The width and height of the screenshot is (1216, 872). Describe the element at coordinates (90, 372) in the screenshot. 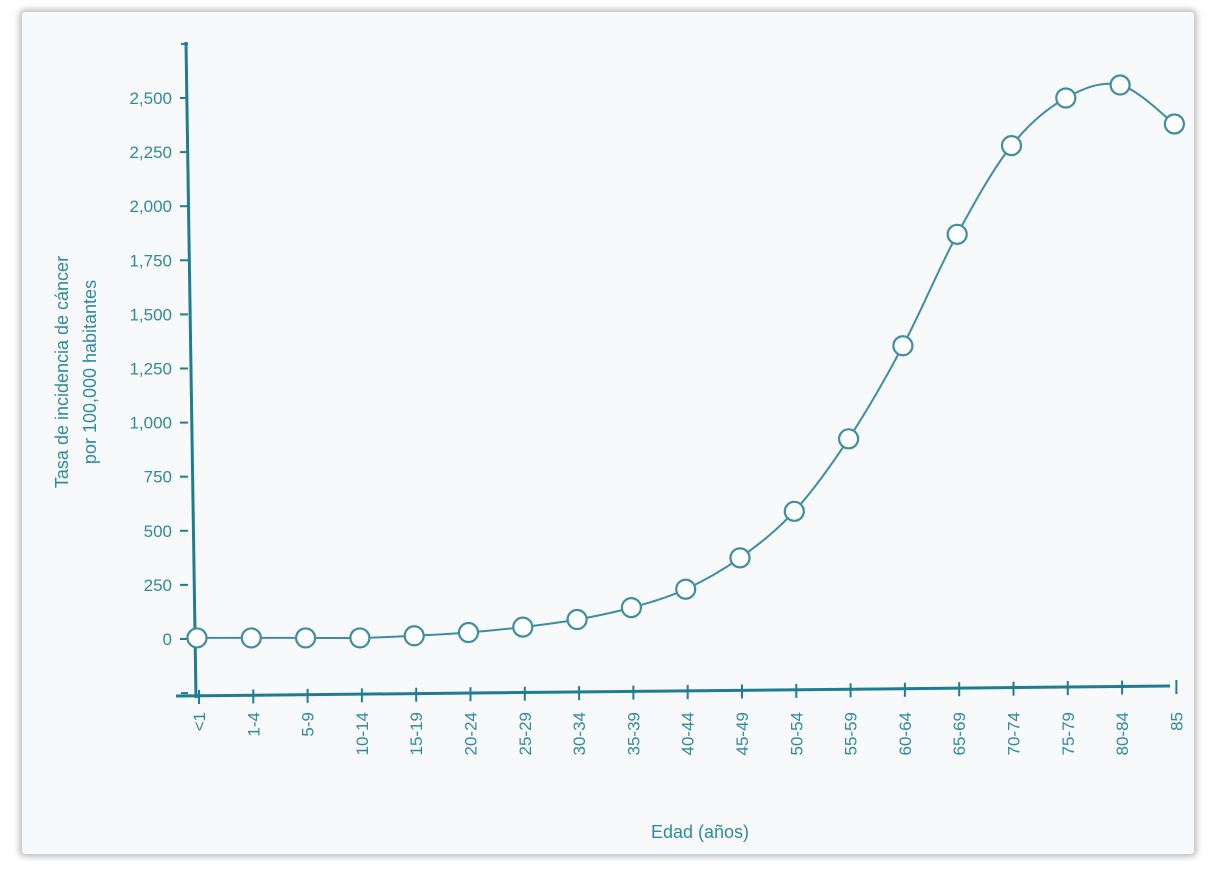

I see `y-axis-title-line2: por 100,000 habitantes` at that location.